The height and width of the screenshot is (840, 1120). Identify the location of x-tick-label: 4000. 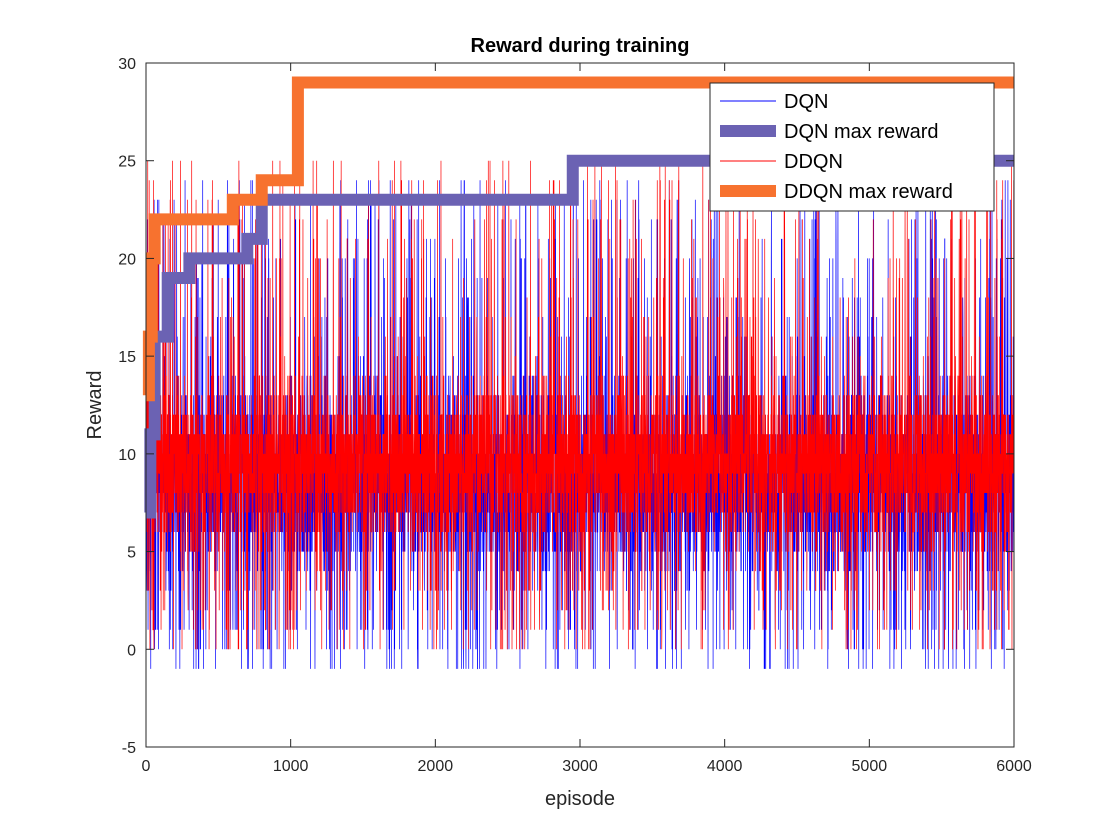
(725, 766).